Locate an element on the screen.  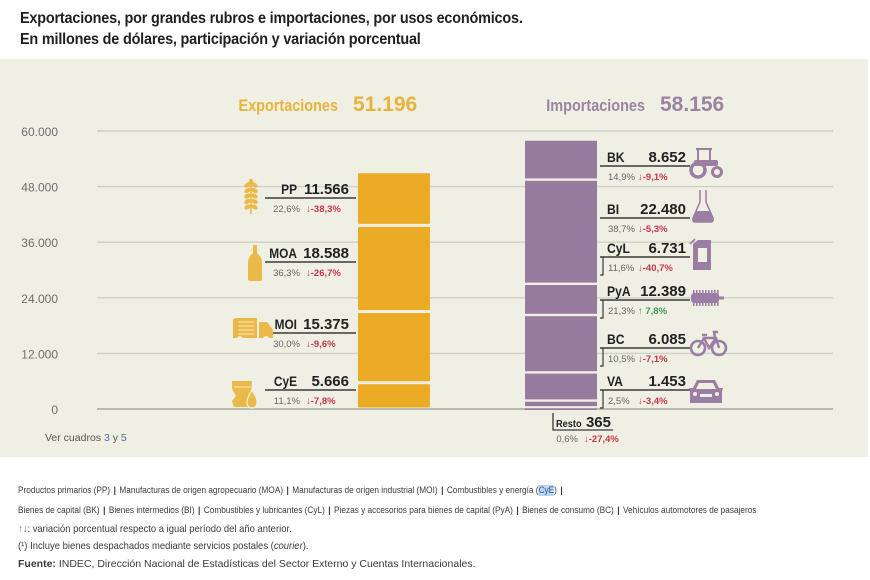
legend-moi: Manufacturas de origen industrial (MOI) is located at coordinates (365, 490).